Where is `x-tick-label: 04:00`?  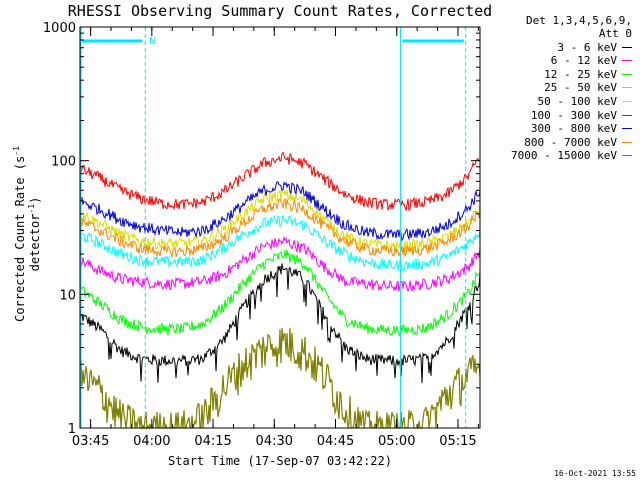
x-tick-label: 04:00 is located at coordinates (151, 441).